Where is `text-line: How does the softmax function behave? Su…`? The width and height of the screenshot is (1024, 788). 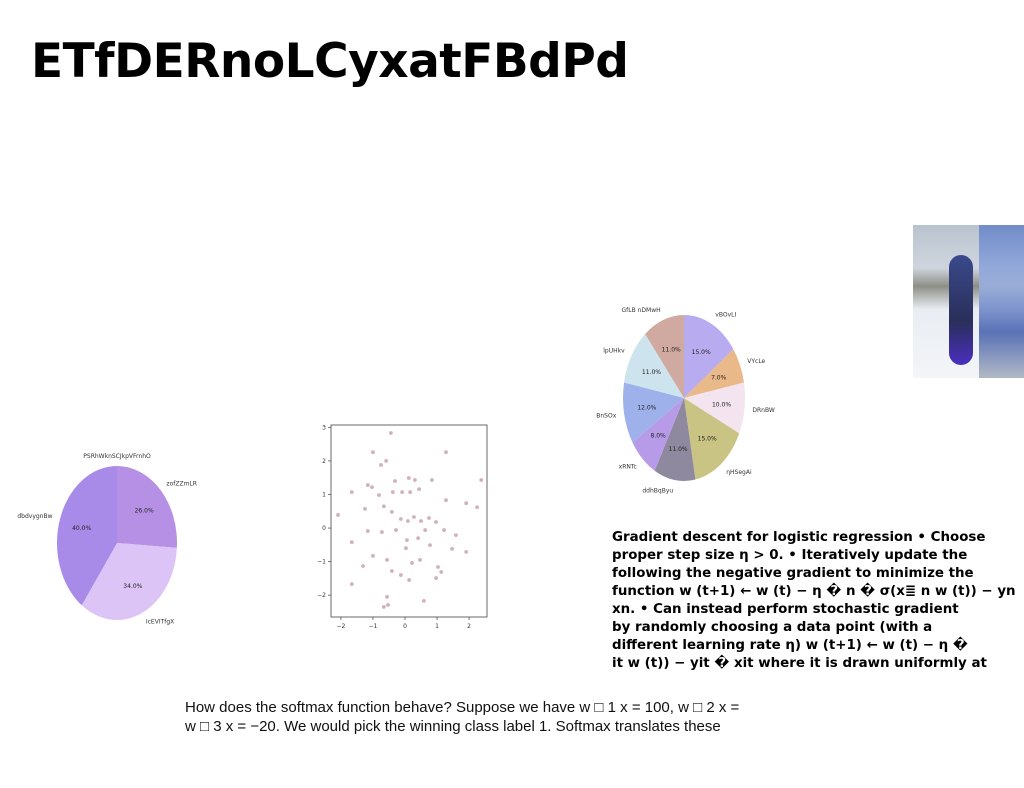
text-line: How does the softmax function behave? Su… is located at coordinates (462, 707).